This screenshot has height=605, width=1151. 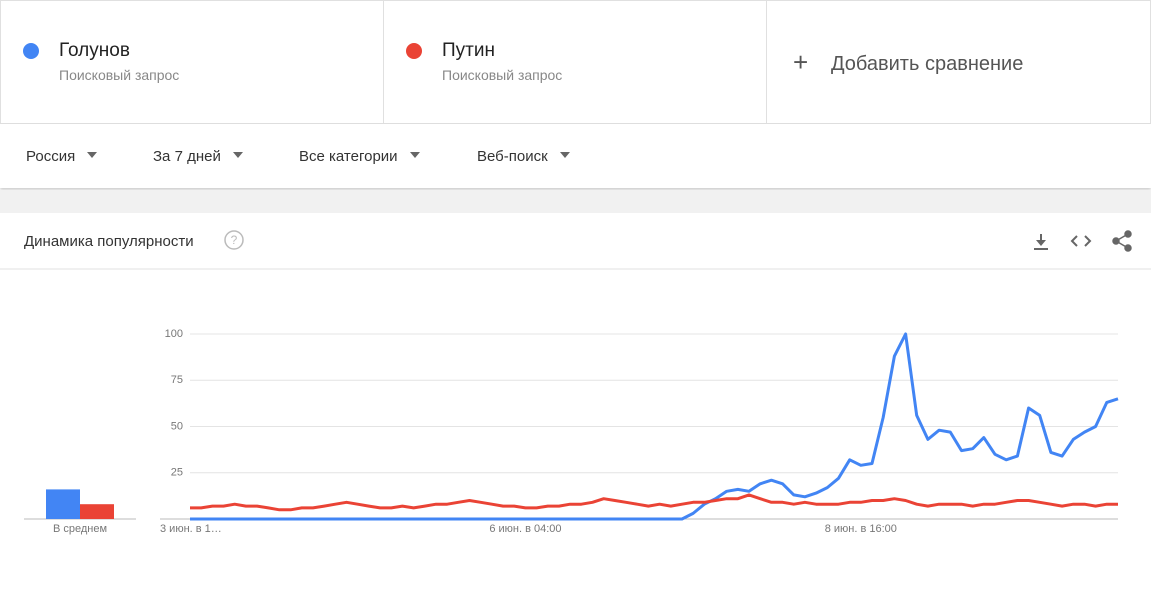 I want to click on x-tick-label: 6 июн. в 04:00, so click(x=525, y=529).